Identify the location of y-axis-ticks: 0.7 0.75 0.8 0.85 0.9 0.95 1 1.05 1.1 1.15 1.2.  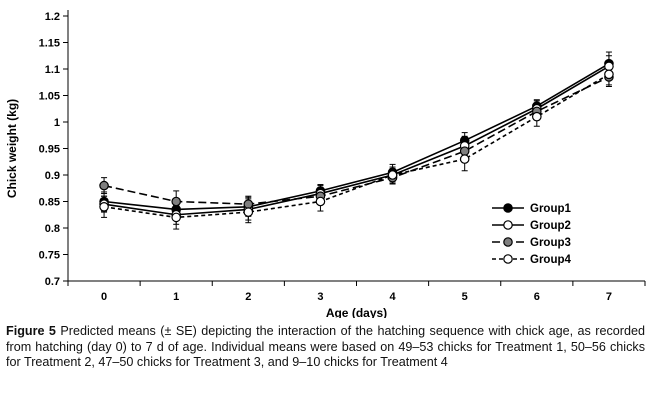
(53, 149).